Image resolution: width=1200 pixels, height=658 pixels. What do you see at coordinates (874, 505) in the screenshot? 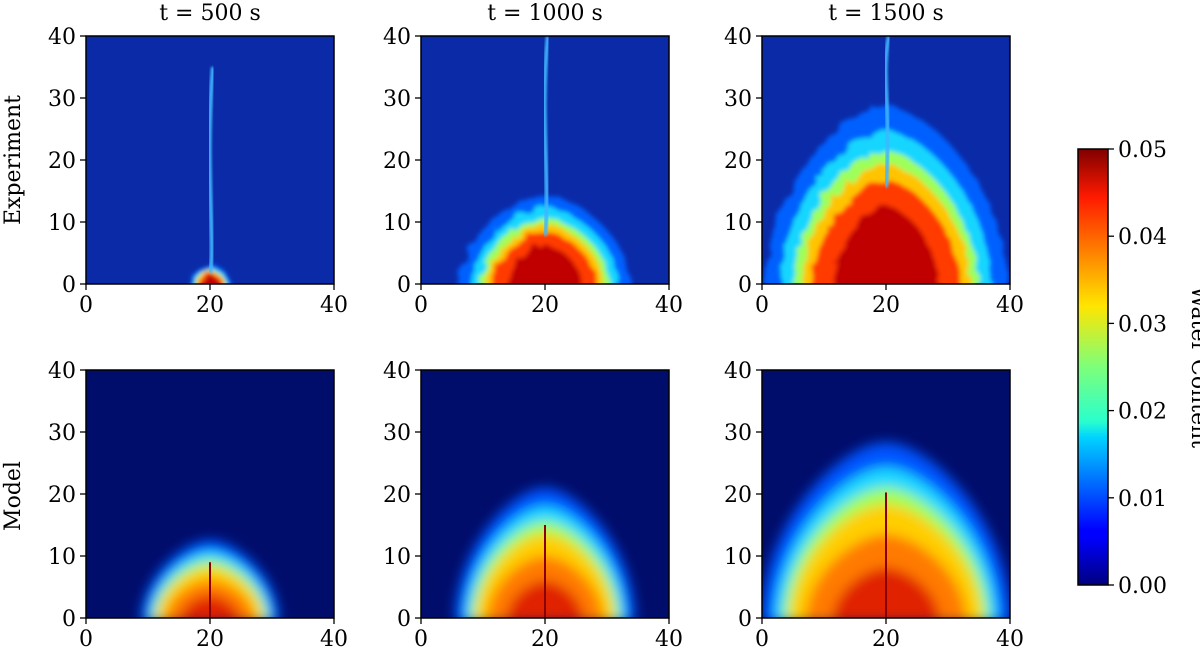
I see `panel-model-3: 0 20 40 0 10 20 30 40` at bounding box center [874, 505].